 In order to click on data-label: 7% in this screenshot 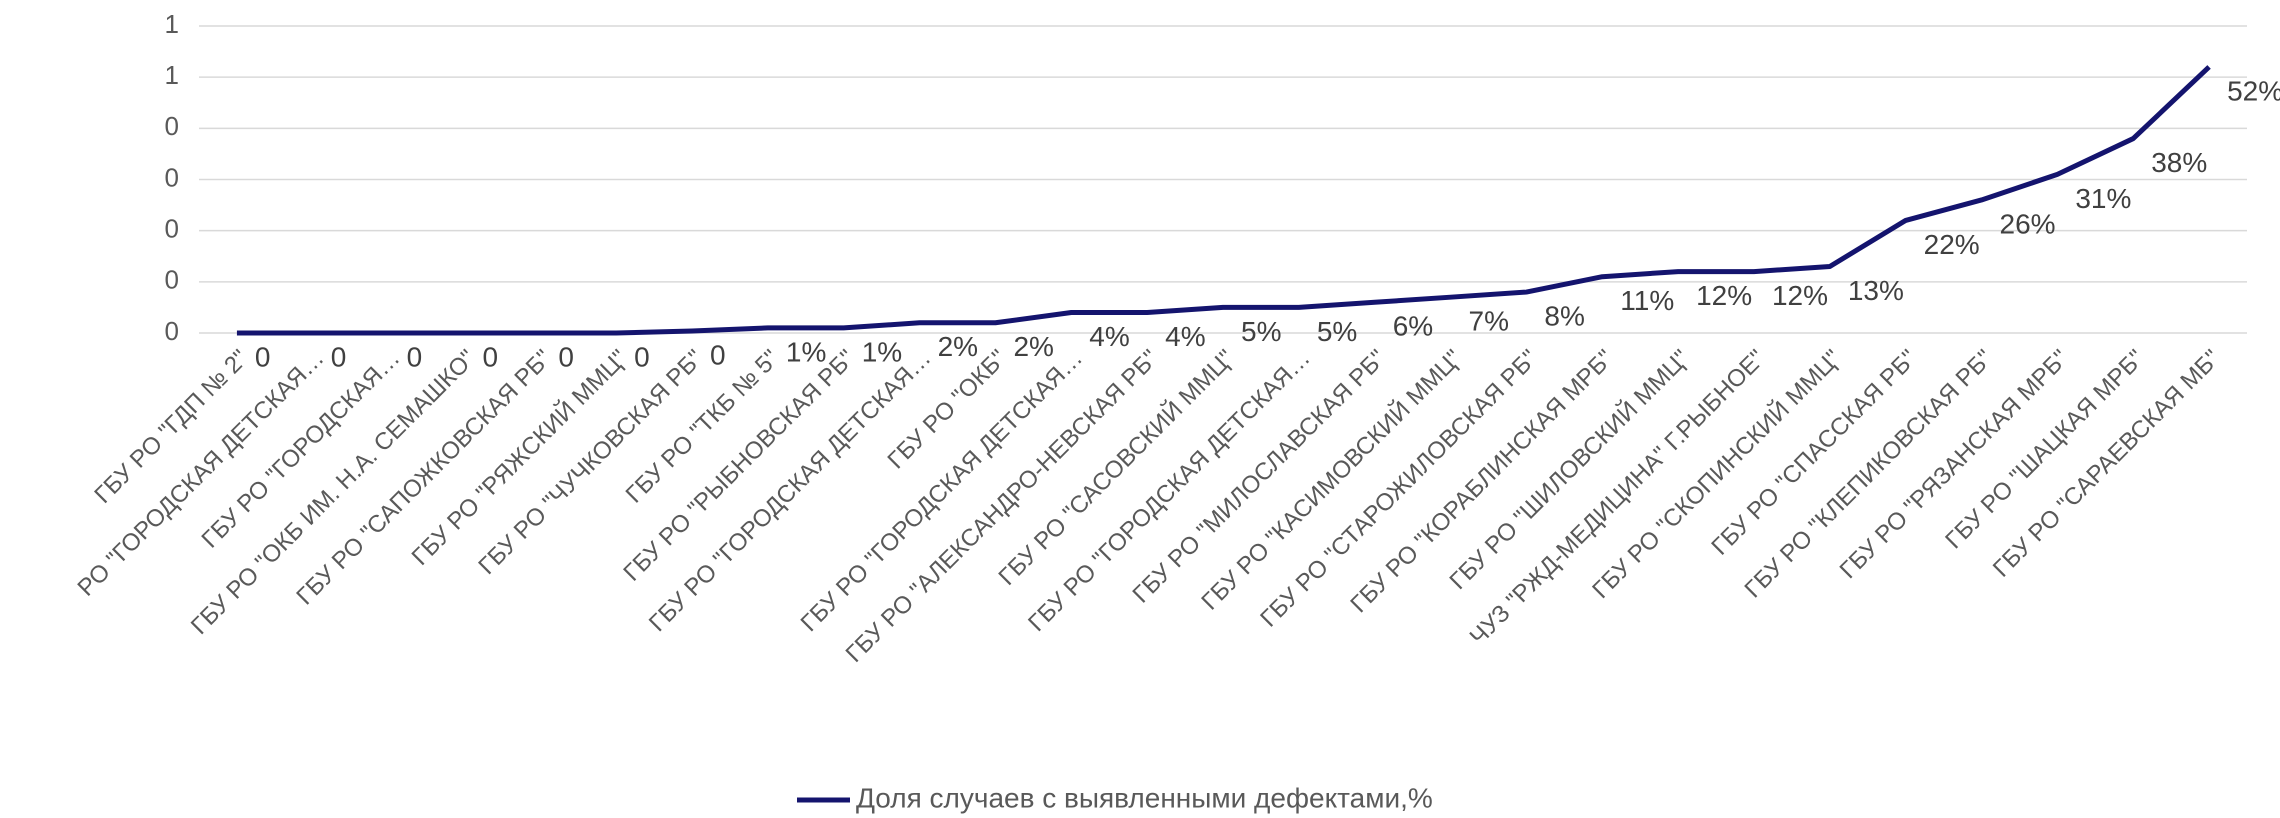, I will do `click(1489, 321)`.